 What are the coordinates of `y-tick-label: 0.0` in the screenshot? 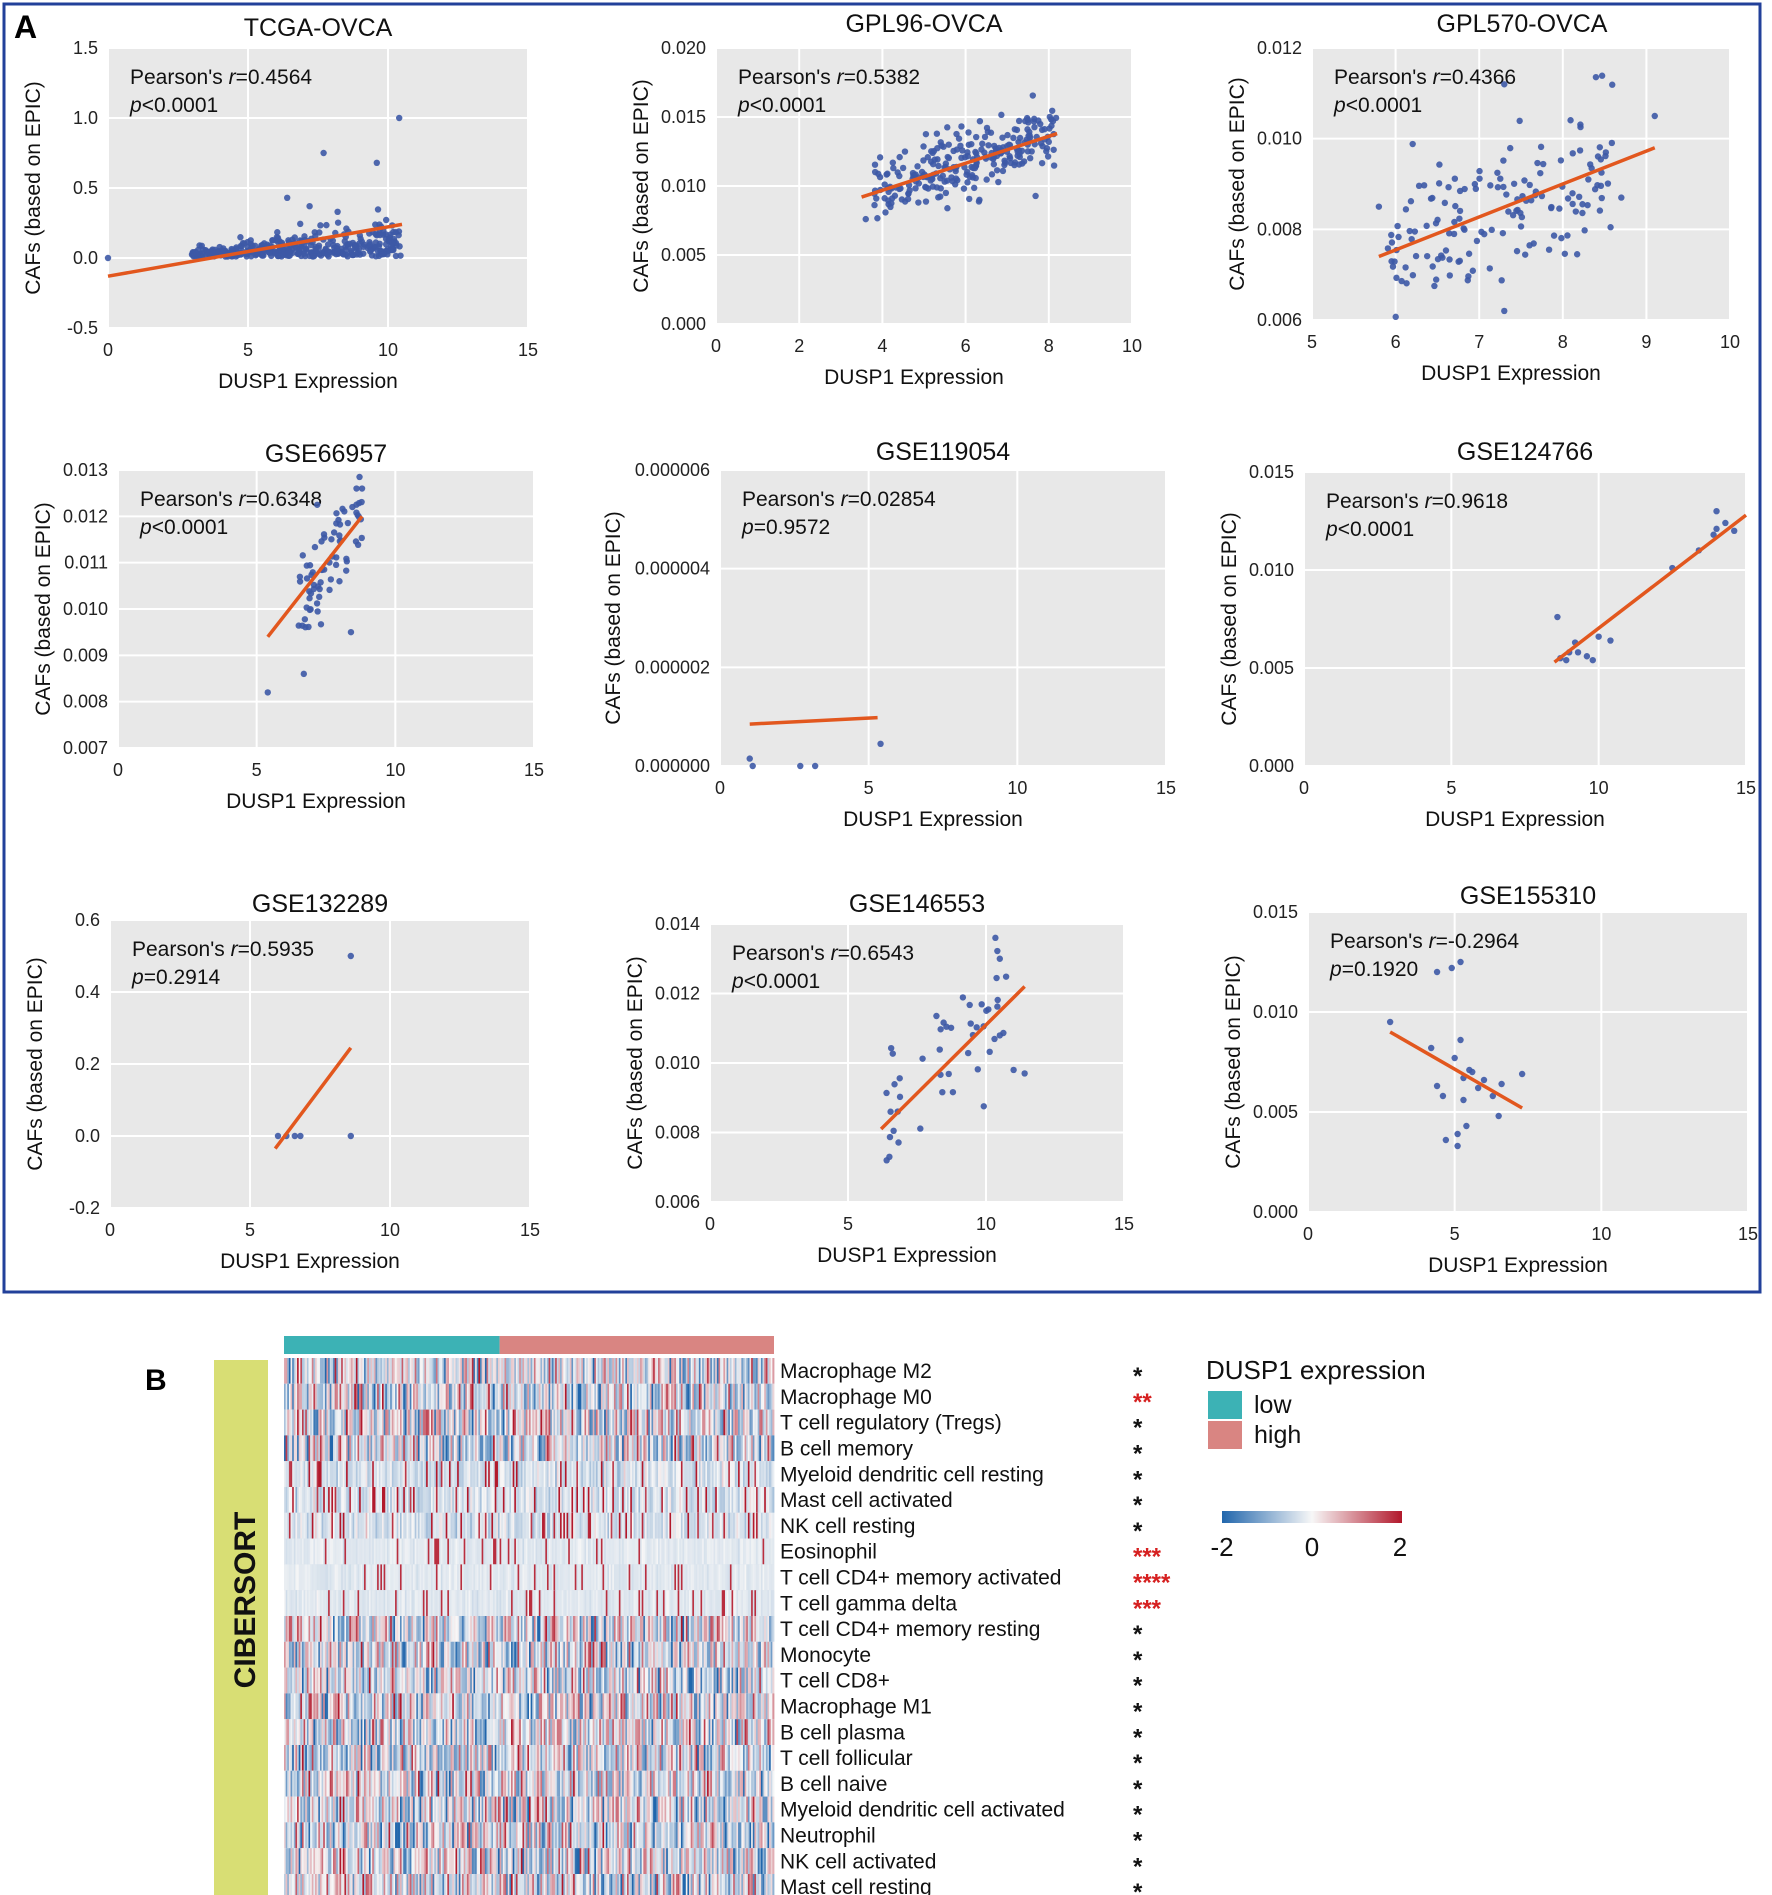 It's located at (87, 1136).